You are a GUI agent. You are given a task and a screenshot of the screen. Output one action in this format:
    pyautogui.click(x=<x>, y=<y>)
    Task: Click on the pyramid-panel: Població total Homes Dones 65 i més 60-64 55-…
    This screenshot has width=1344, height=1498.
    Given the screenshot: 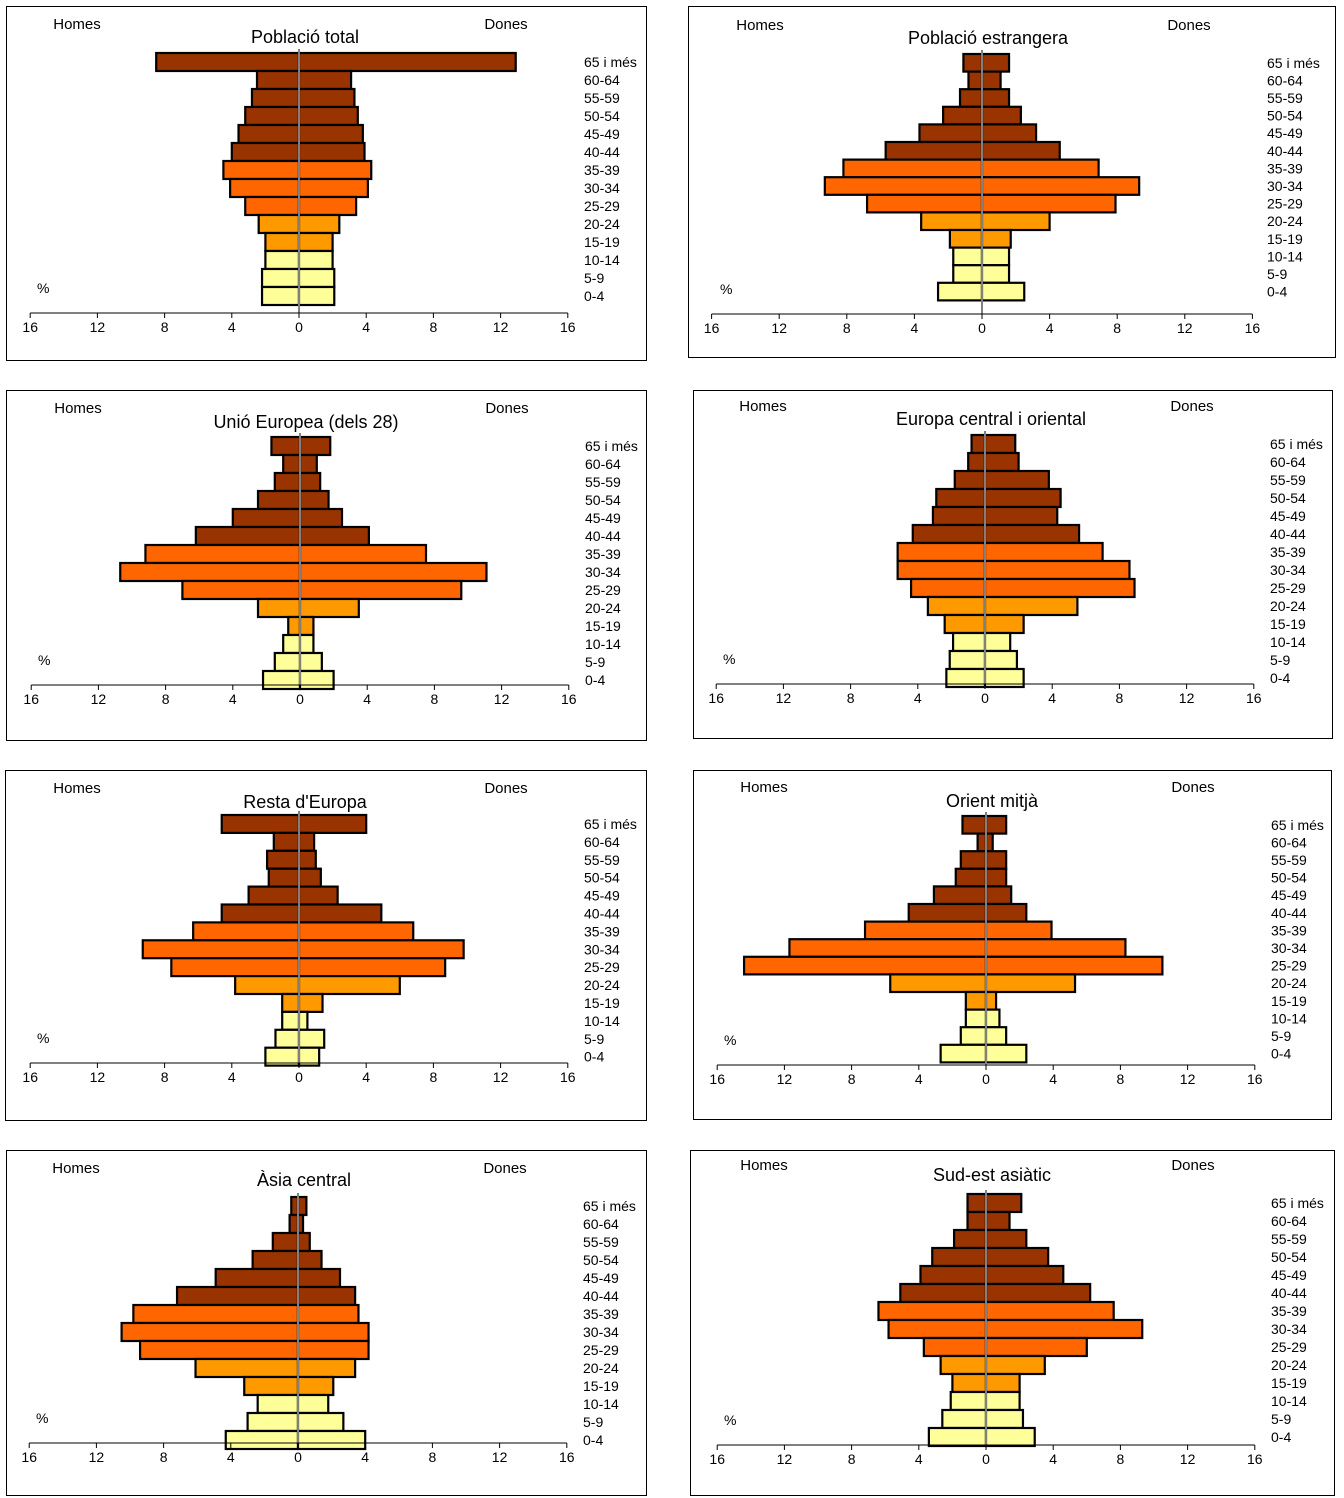 What is the action you would take?
    pyautogui.click(x=326, y=183)
    